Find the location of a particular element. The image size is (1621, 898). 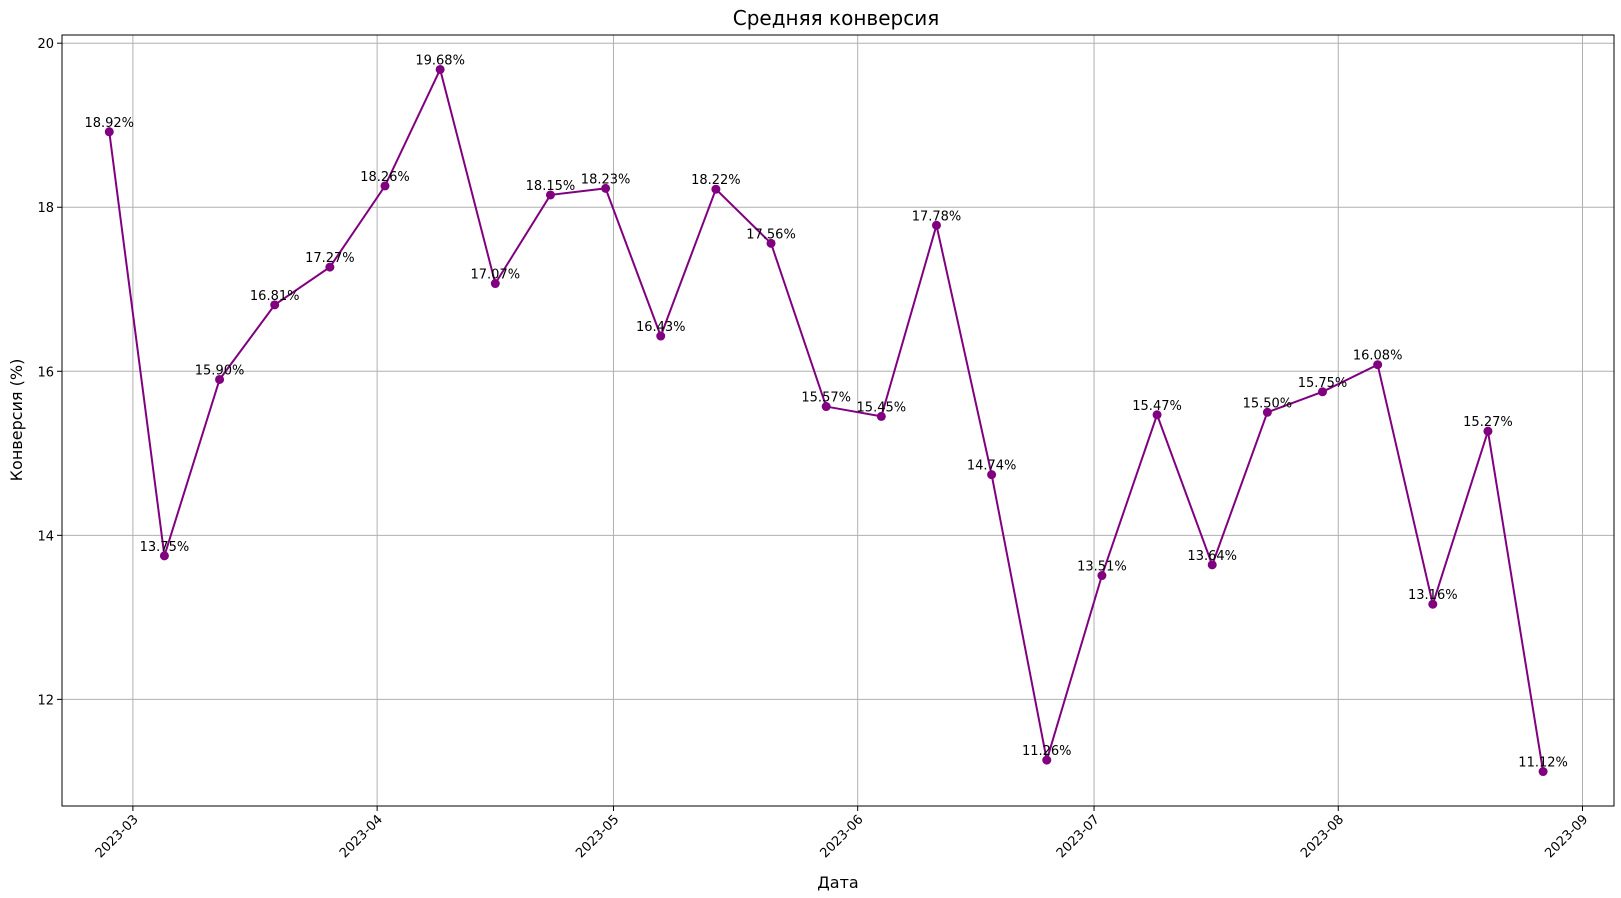

x-tick-label: 2023-04 is located at coordinates (361, 836).